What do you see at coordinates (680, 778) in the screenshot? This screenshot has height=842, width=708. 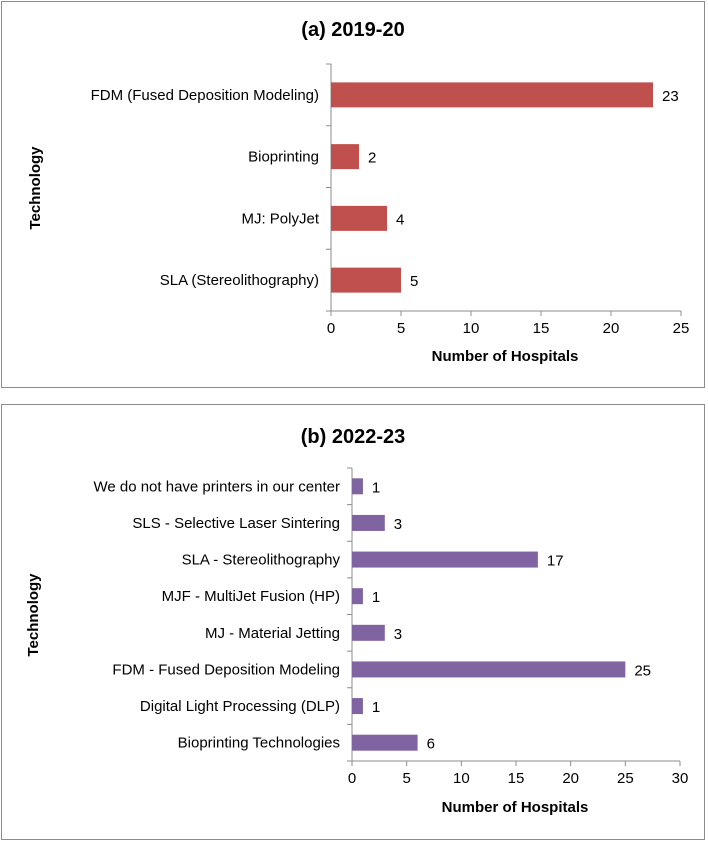 I see `chart-b-x-tick-label: 30` at bounding box center [680, 778].